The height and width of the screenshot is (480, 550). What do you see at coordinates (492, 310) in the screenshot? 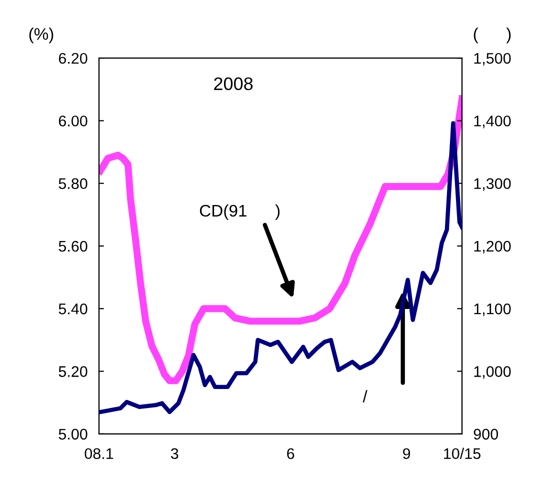
I see `y2-tick-label: 1,100` at bounding box center [492, 310].